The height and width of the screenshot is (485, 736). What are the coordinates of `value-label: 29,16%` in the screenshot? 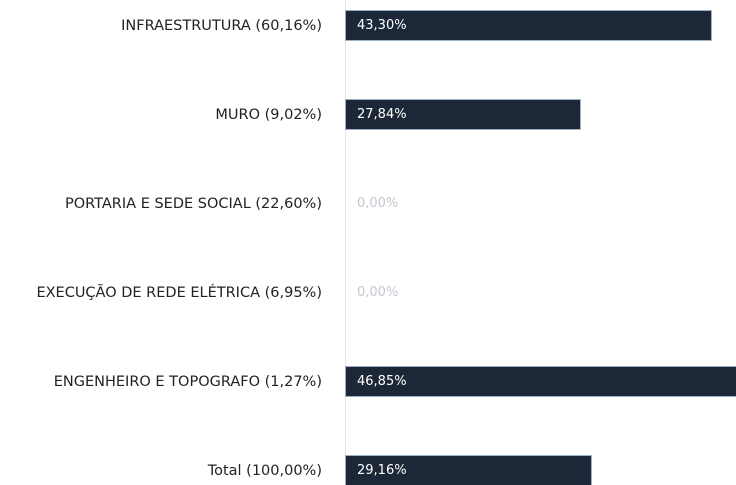 It's located at (382, 470).